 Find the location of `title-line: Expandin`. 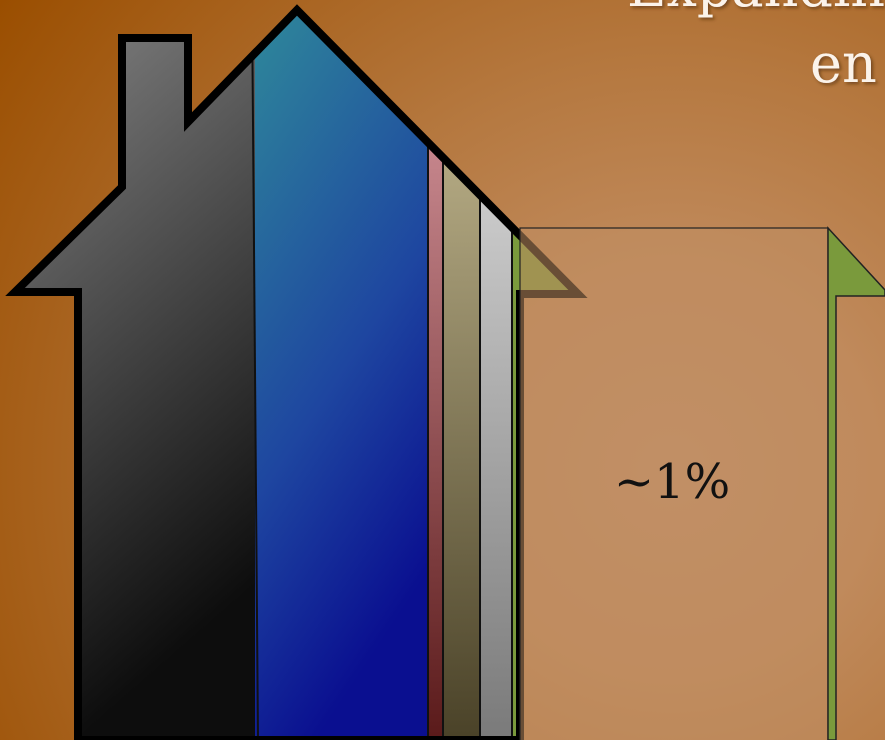

title-line: Expandin is located at coordinates (756, 9).